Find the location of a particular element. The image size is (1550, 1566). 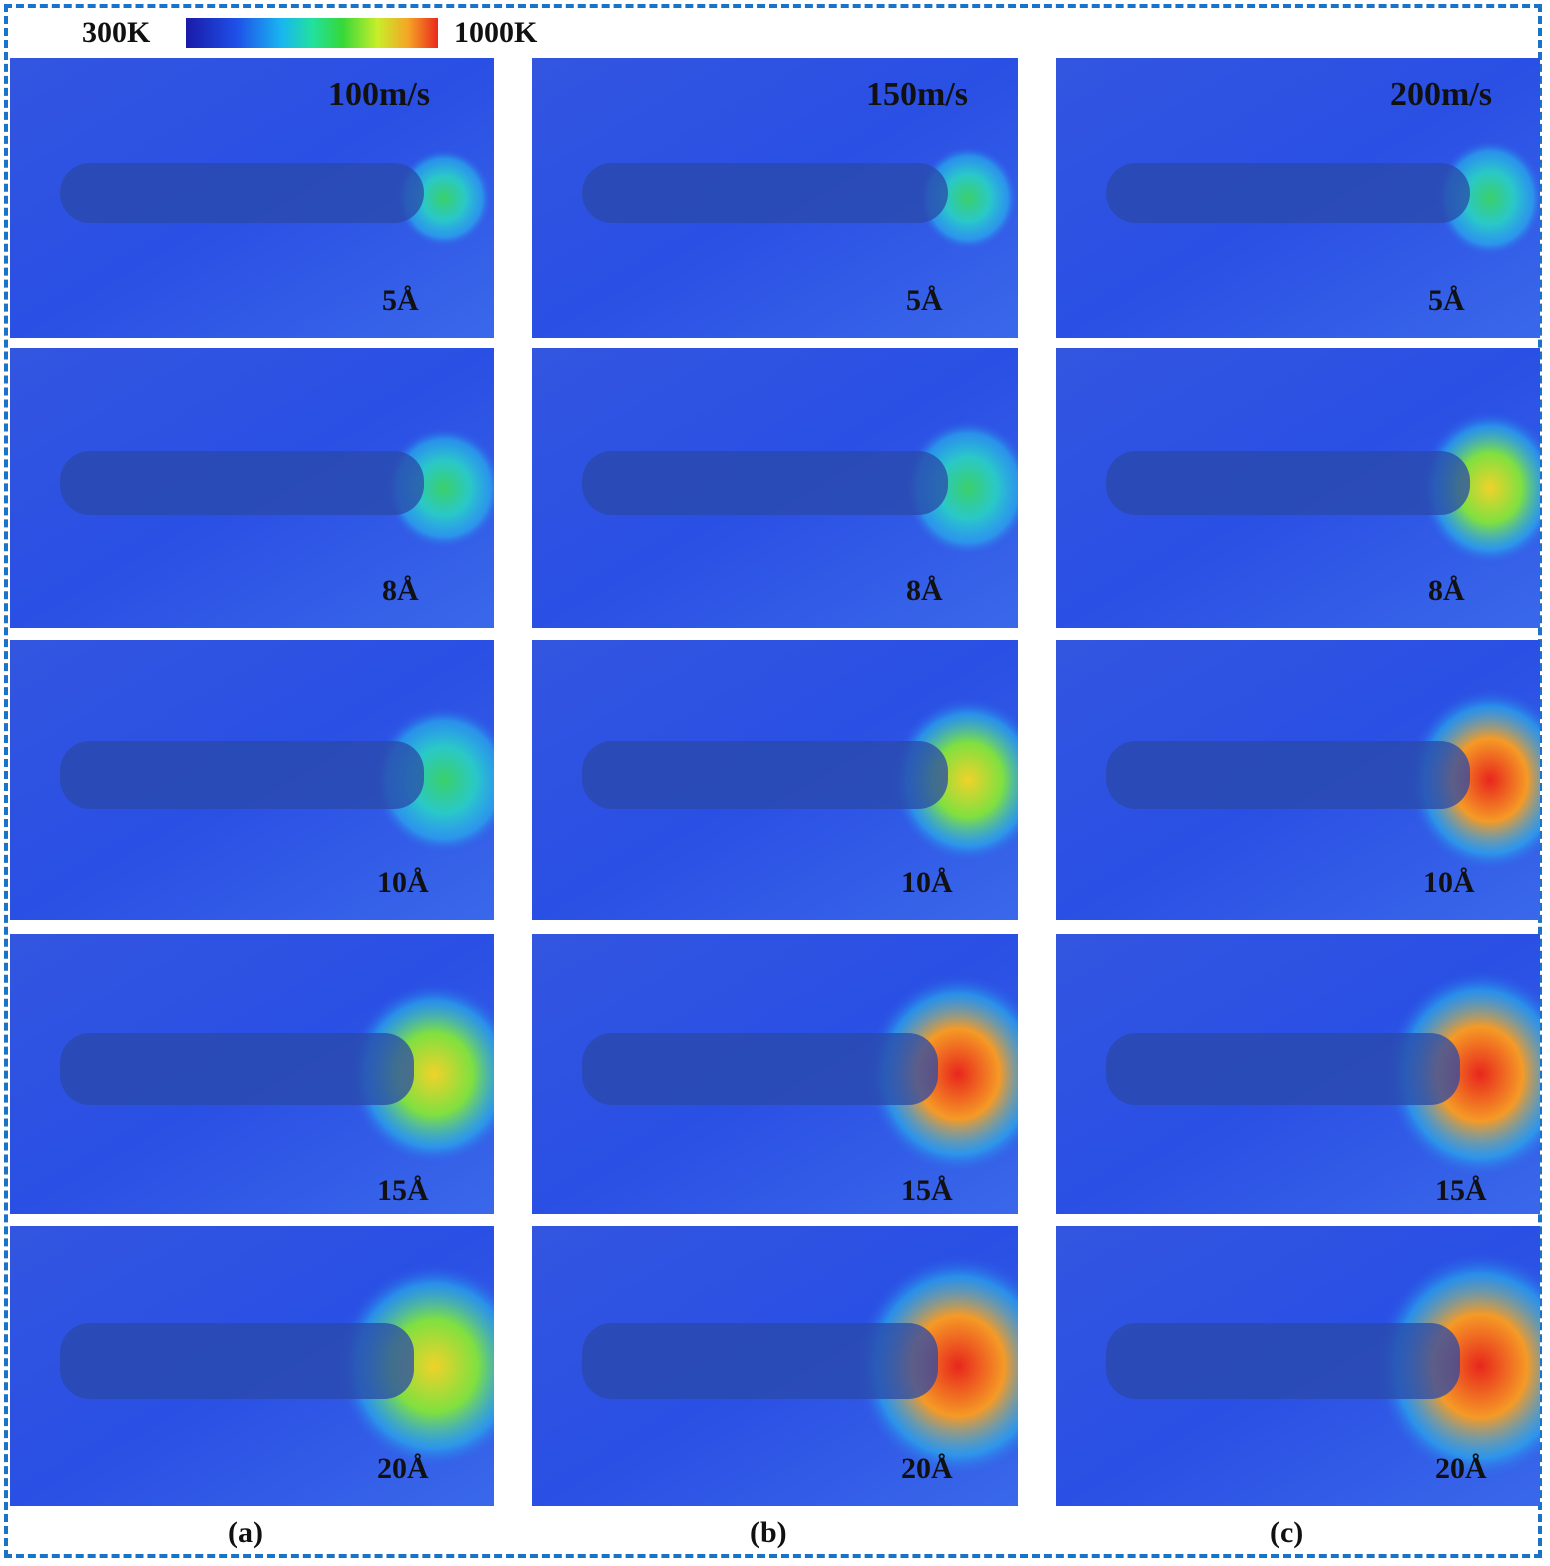

indentation-speed-label: 200m/s is located at coordinates (1441, 94).